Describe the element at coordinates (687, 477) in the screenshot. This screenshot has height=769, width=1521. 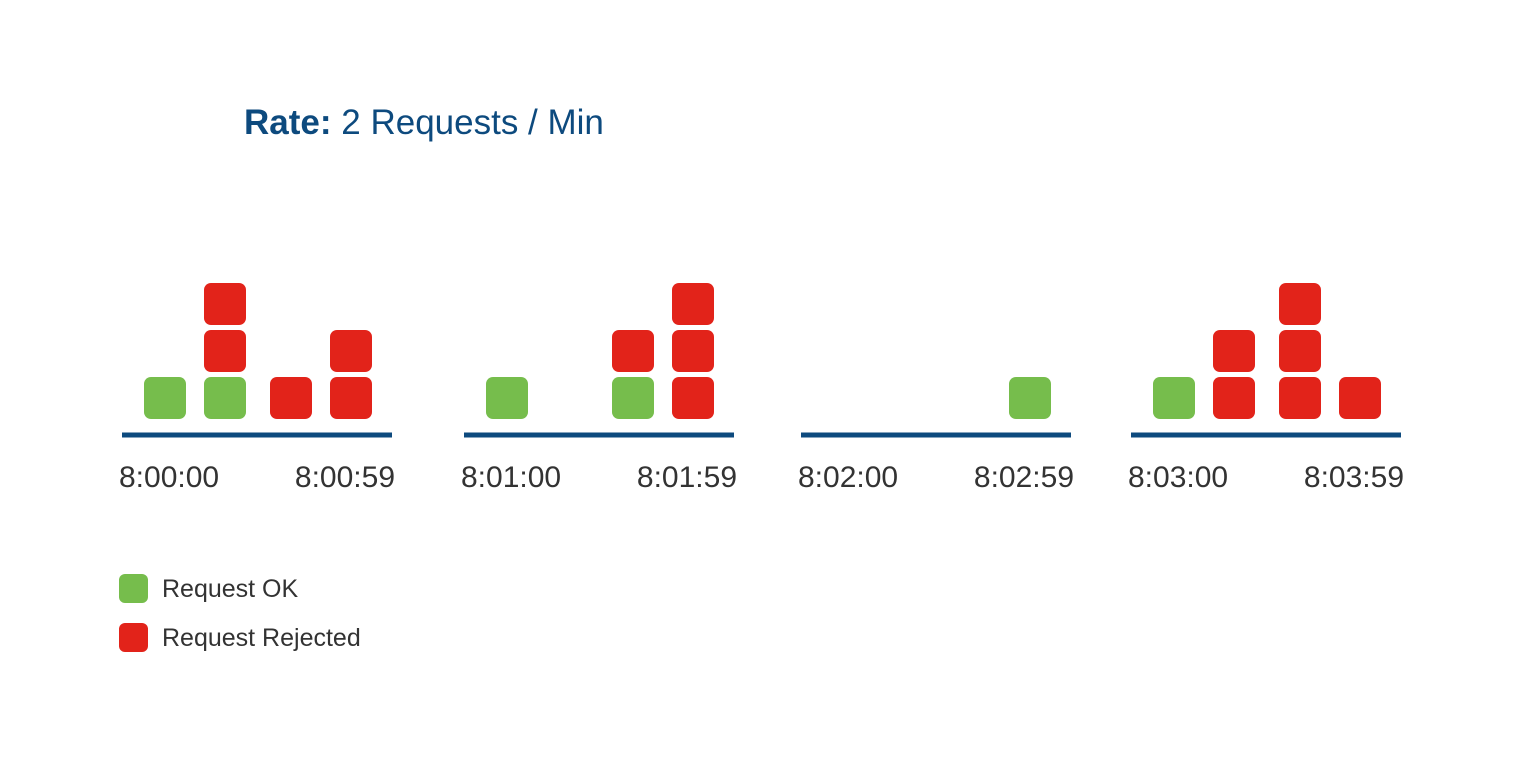
I see `window-end-label: 8:01:59` at that location.